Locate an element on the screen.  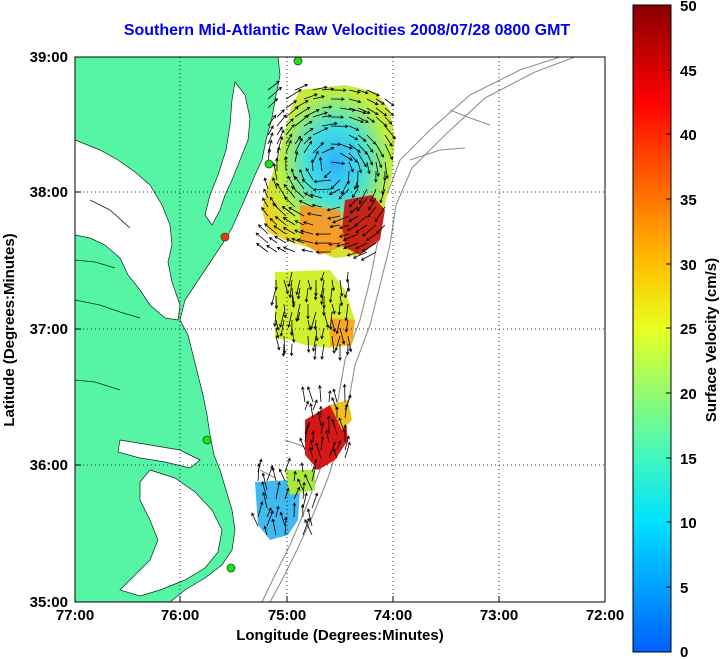
radar-station is located at coordinates (225, 237).